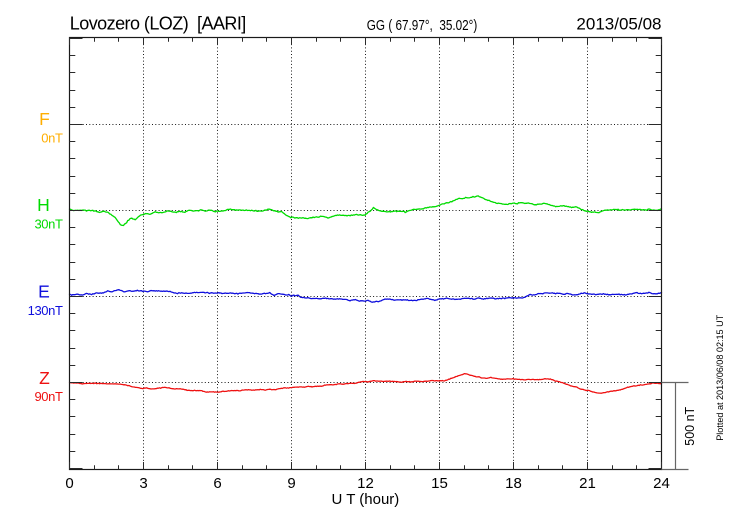  I want to click on svg-text: Z, so click(44, 378).